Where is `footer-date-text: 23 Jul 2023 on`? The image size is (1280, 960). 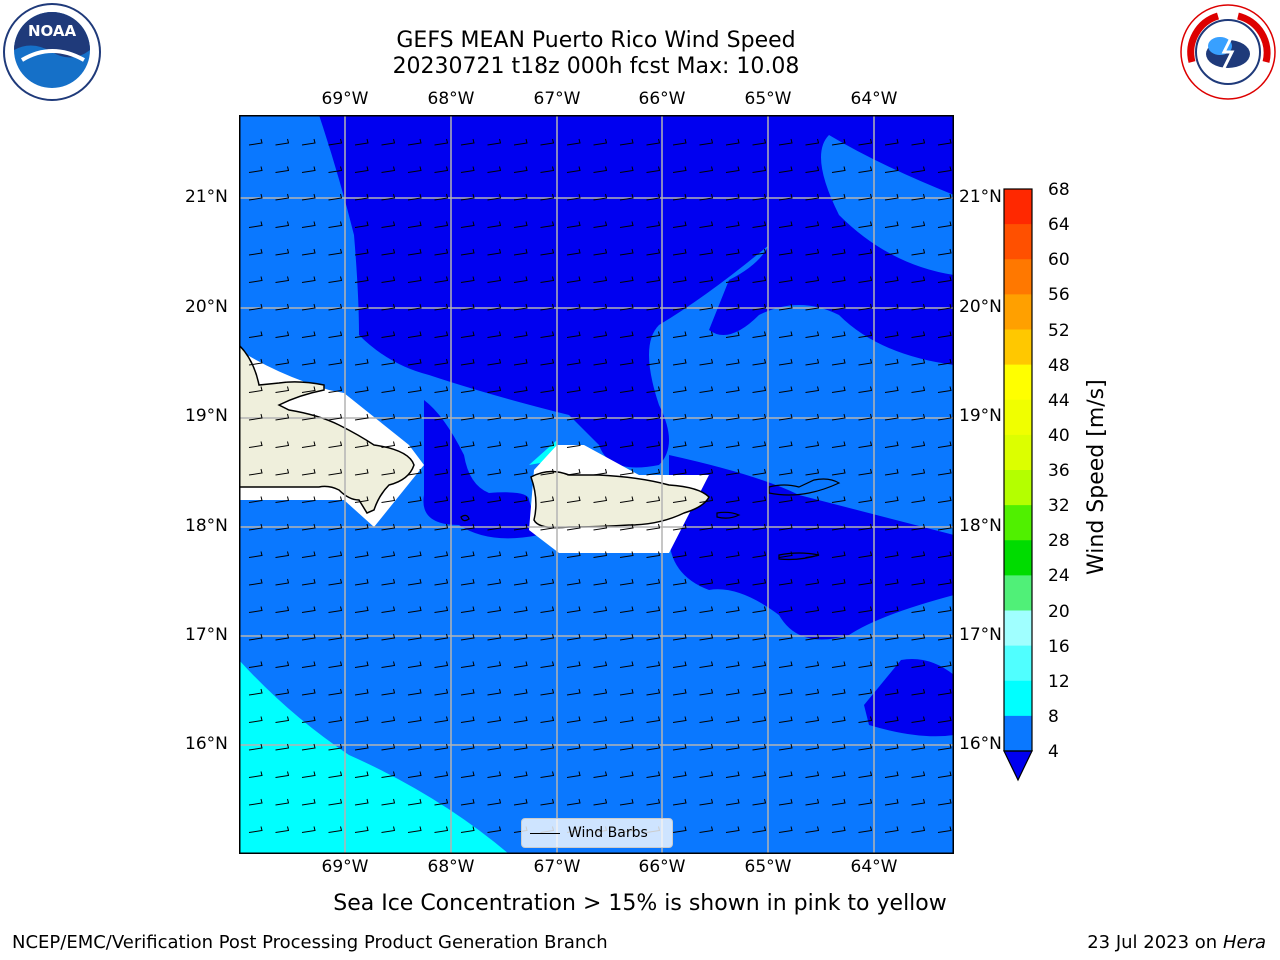 footer-date-text: 23 Jul 2023 on is located at coordinates (1152, 942).